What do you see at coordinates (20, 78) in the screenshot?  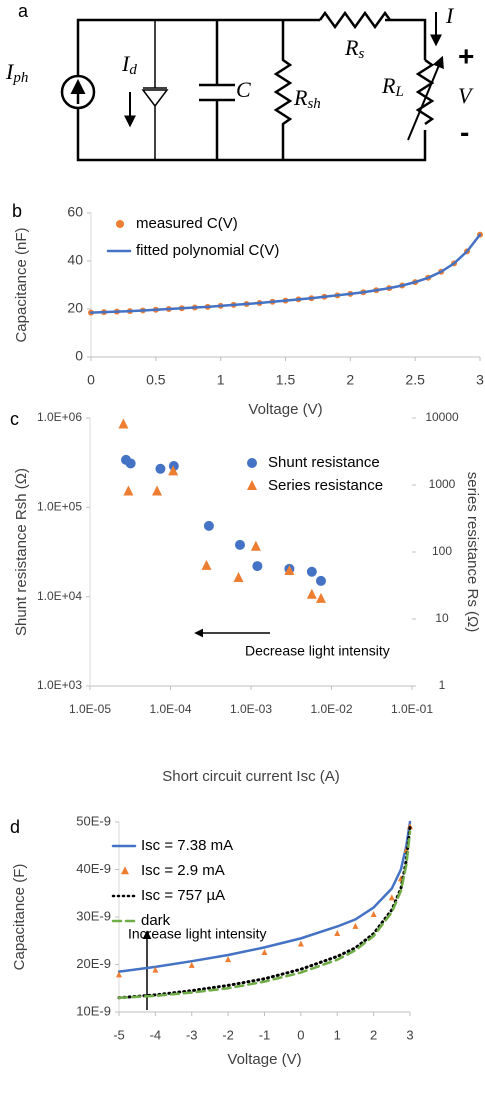 I see `subscript: ph` at bounding box center [20, 78].